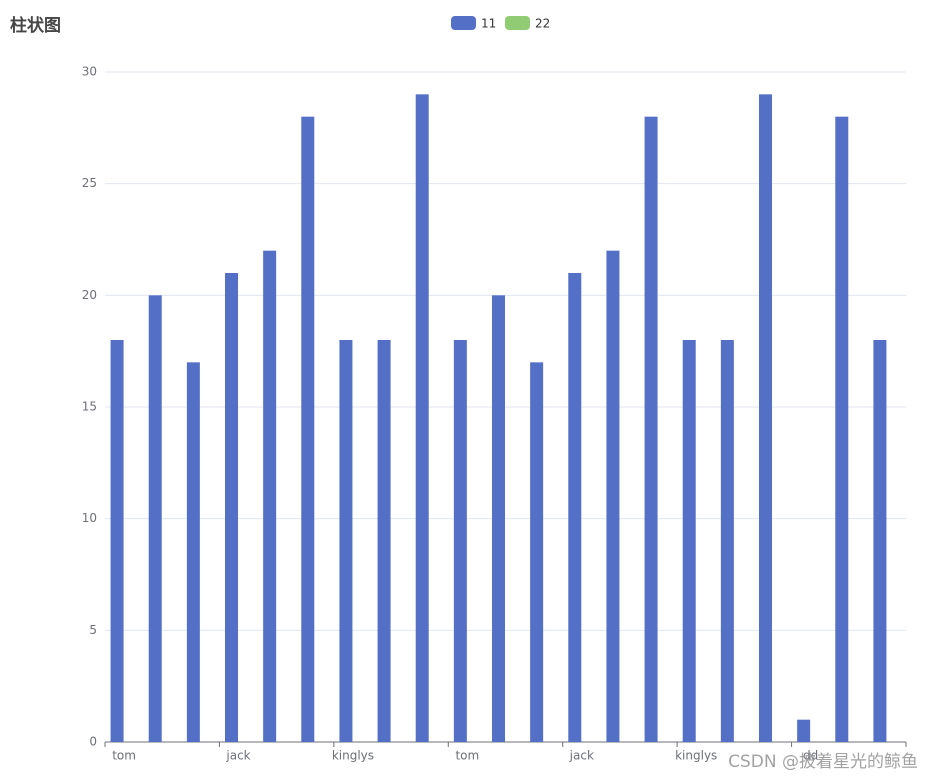 The height and width of the screenshot is (784, 935). Describe the element at coordinates (89, 407) in the screenshot. I see `y-tick-label: 15` at that location.